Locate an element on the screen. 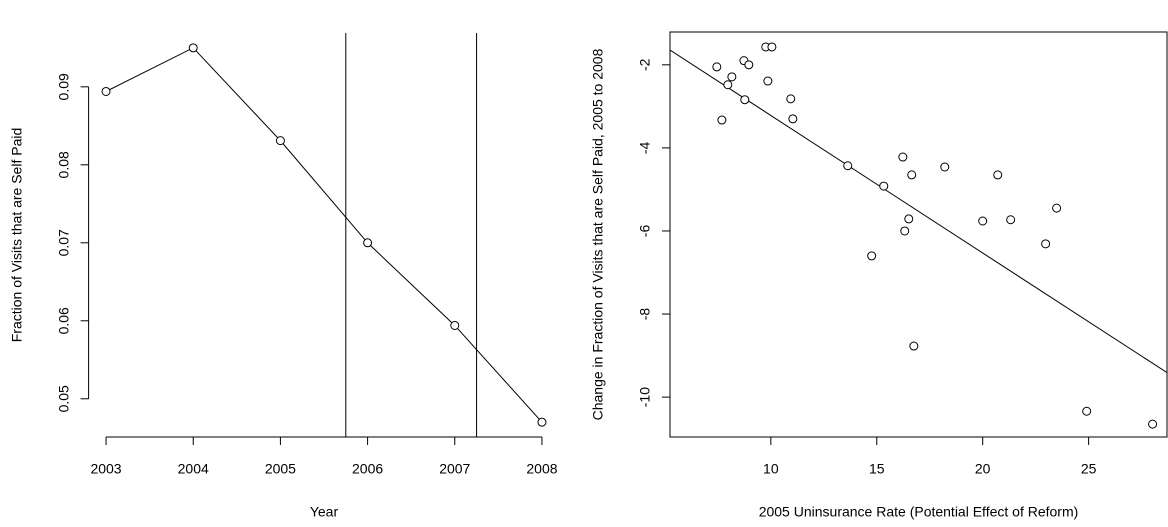 This screenshot has width=1168, height=527. y-tick-label: -6 is located at coordinates (645, 231).